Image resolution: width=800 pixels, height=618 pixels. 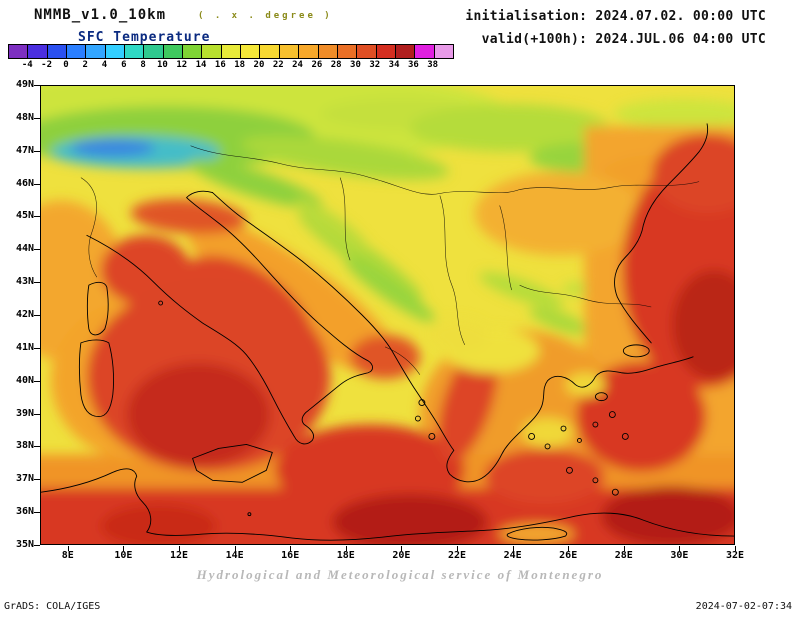 What do you see at coordinates (394, 65) in the screenshot?
I see `colorbar-tick-label: 34` at bounding box center [394, 65].